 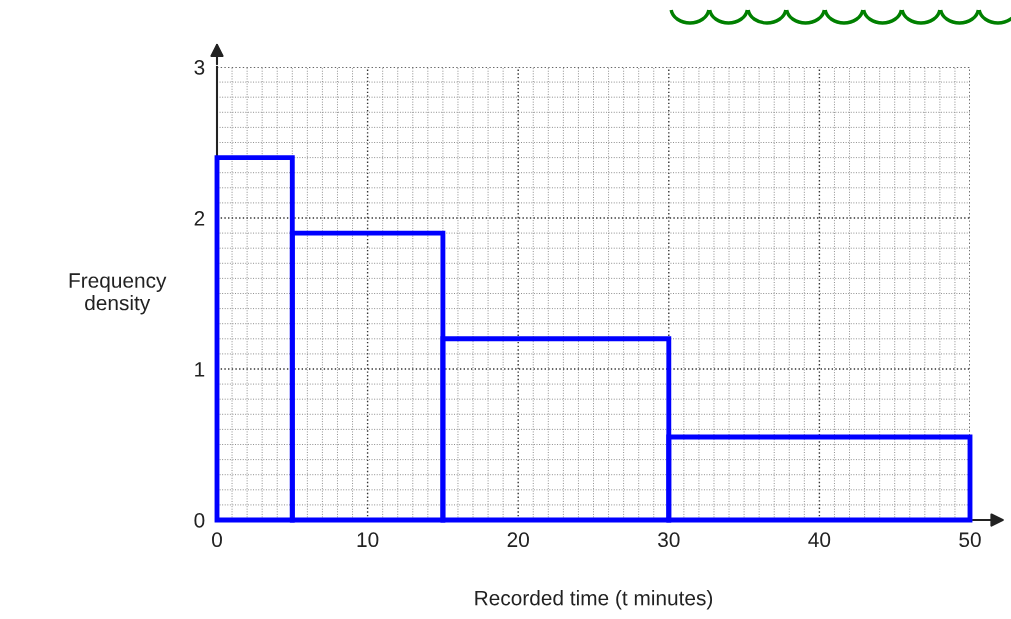 What do you see at coordinates (368, 540) in the screenshot?
I see `x-tick-label: 10` at bounding box center [368, 540].